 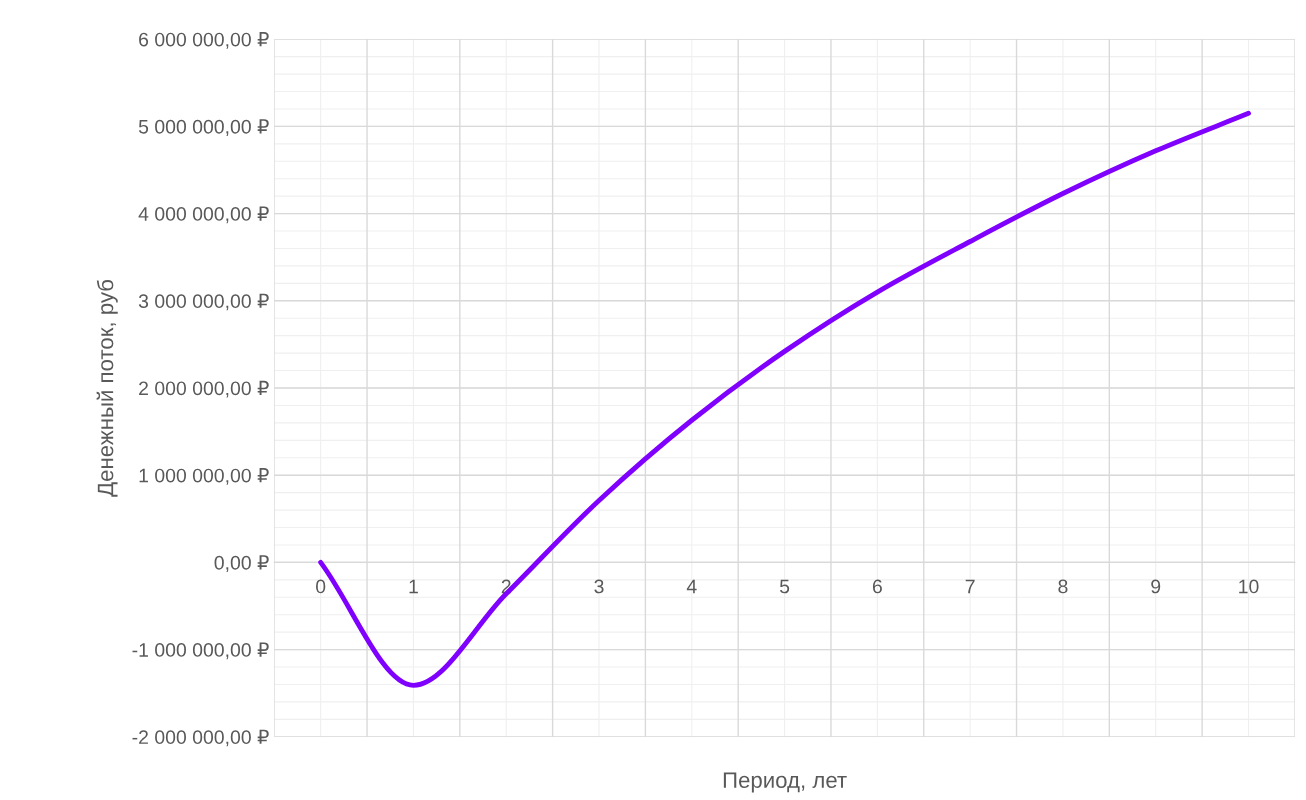 I want to click on x-tick-label: 4, so click(x=691, y=586).